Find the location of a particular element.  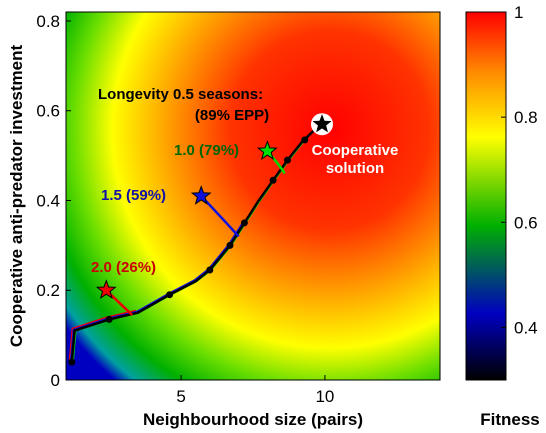

colorbar-gradient is located at coordinates (486, 196).